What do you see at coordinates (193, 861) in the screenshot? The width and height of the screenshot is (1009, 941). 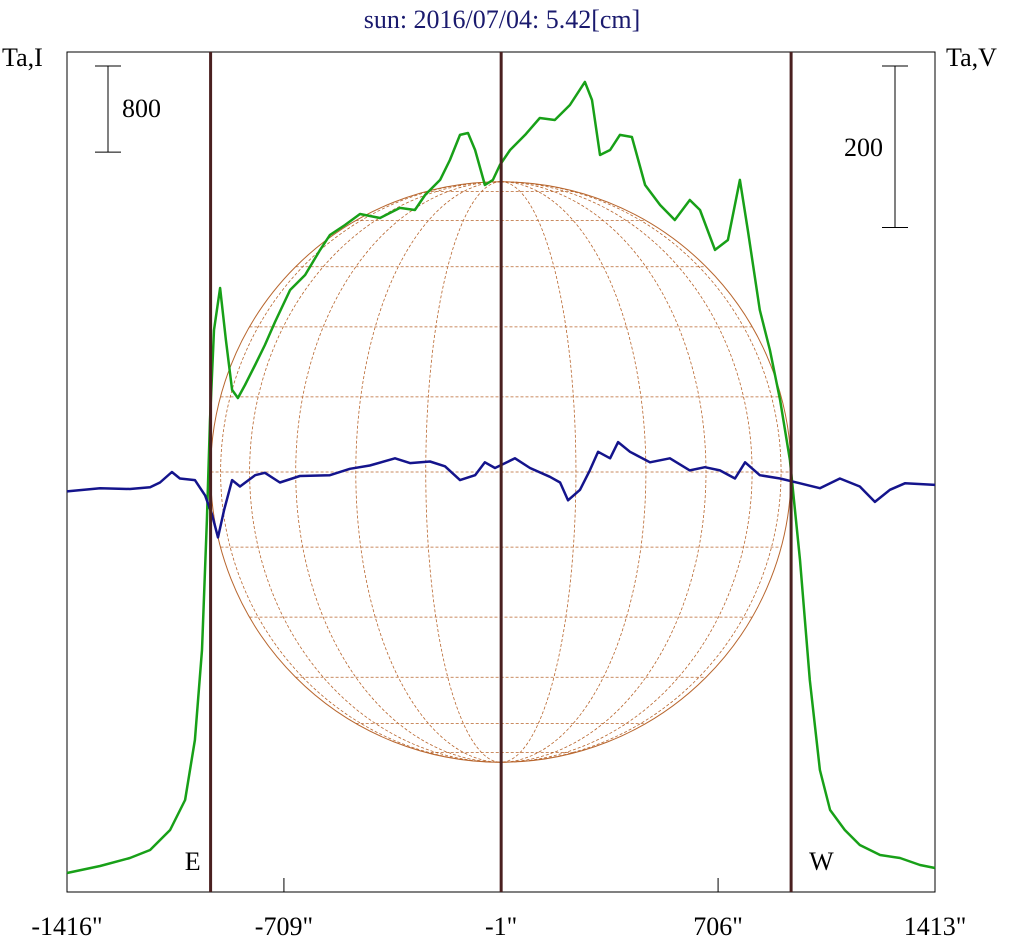 I see `marker-label: E` at bounding box center [193, 861].